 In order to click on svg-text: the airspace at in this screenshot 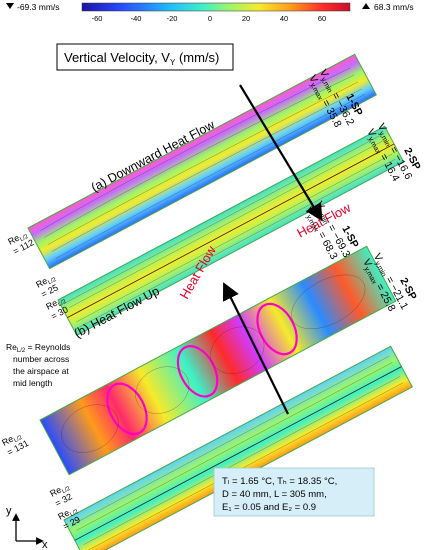, I will do `click(41, 371)`.